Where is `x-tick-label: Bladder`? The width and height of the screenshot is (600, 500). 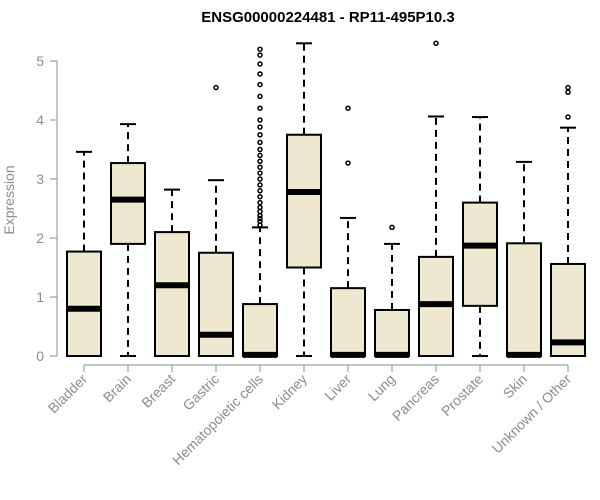 x-tick-label: Bladder is located at coordinates (68, 394).